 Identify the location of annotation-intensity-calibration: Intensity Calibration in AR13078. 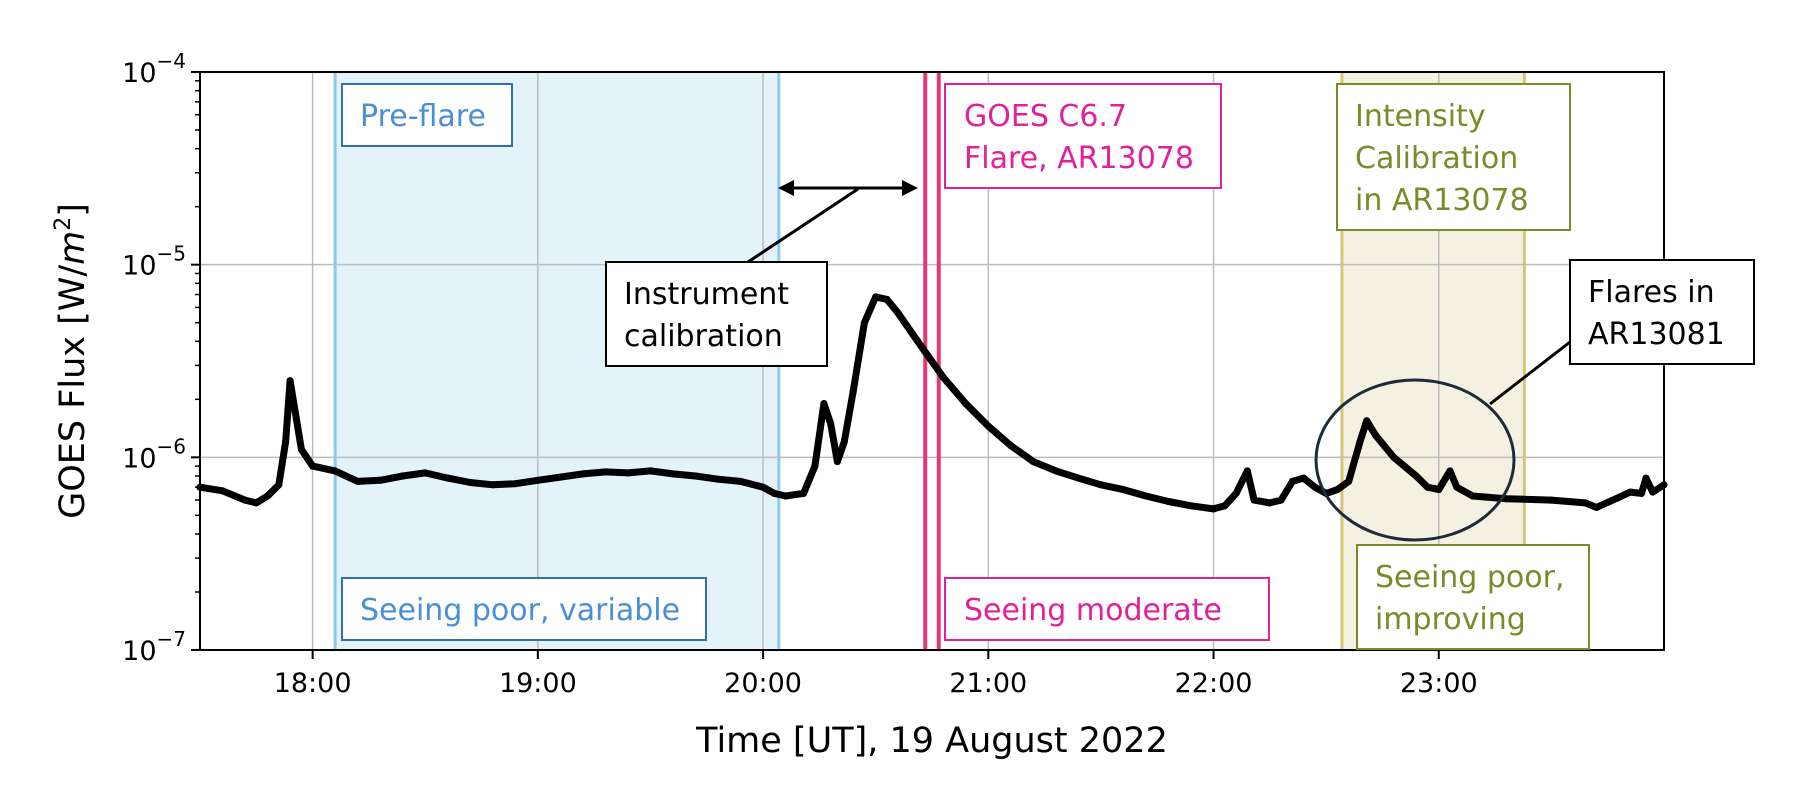
(1453, 157).